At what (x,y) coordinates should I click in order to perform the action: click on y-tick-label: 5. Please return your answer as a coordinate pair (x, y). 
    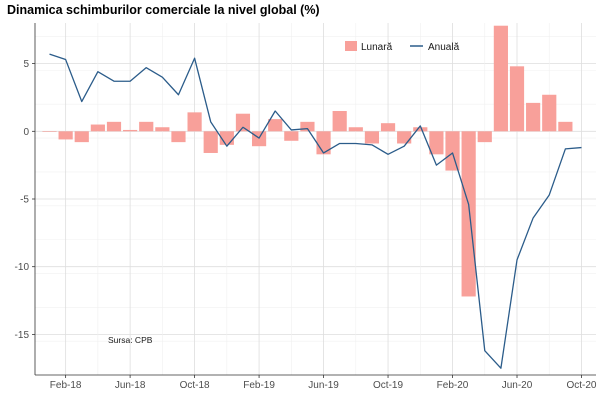
    Looking at the image, I should click on (26, 64).